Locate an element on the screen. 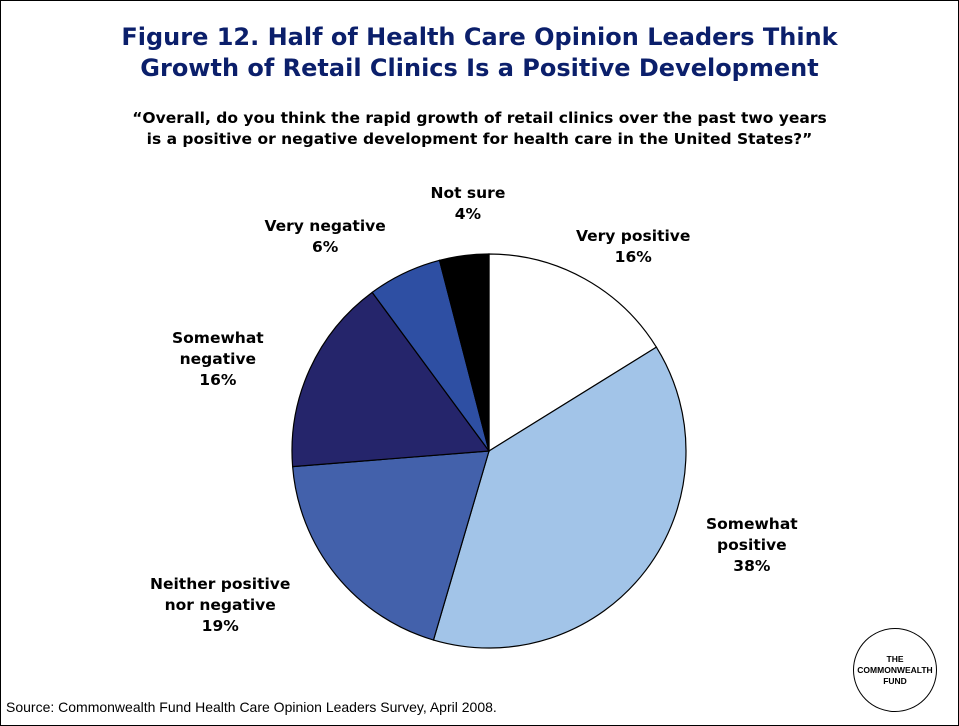 The image size is (959, 726). slice-name-somewhat-positive: positive is located at coordinates (752, 544).